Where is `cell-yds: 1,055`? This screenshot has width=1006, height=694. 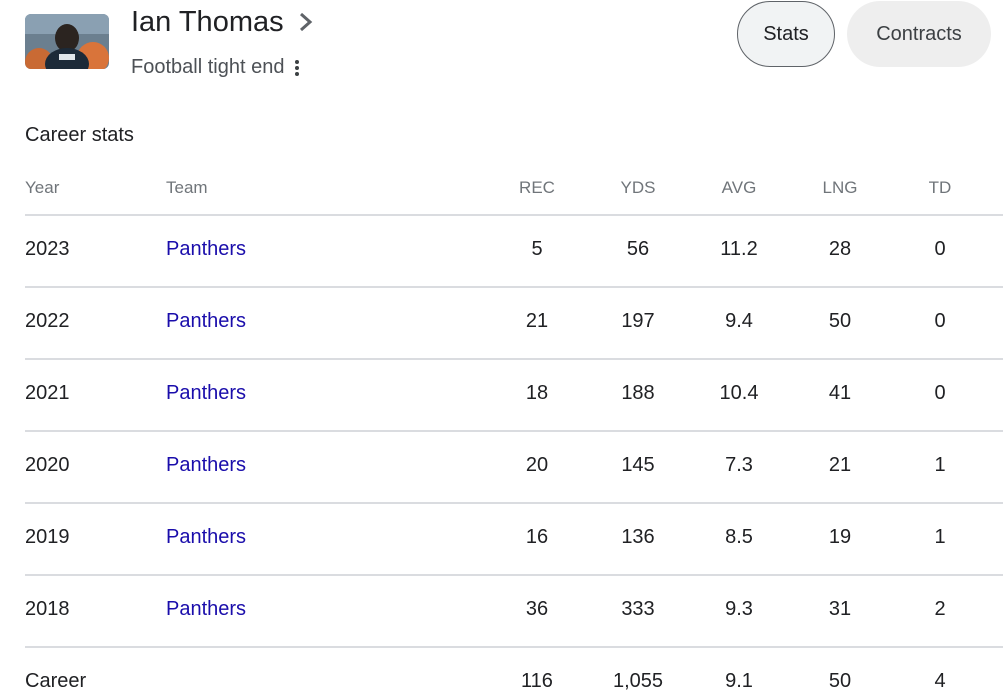 cell-yds: 1,055 is located at coordinates (638, 681).